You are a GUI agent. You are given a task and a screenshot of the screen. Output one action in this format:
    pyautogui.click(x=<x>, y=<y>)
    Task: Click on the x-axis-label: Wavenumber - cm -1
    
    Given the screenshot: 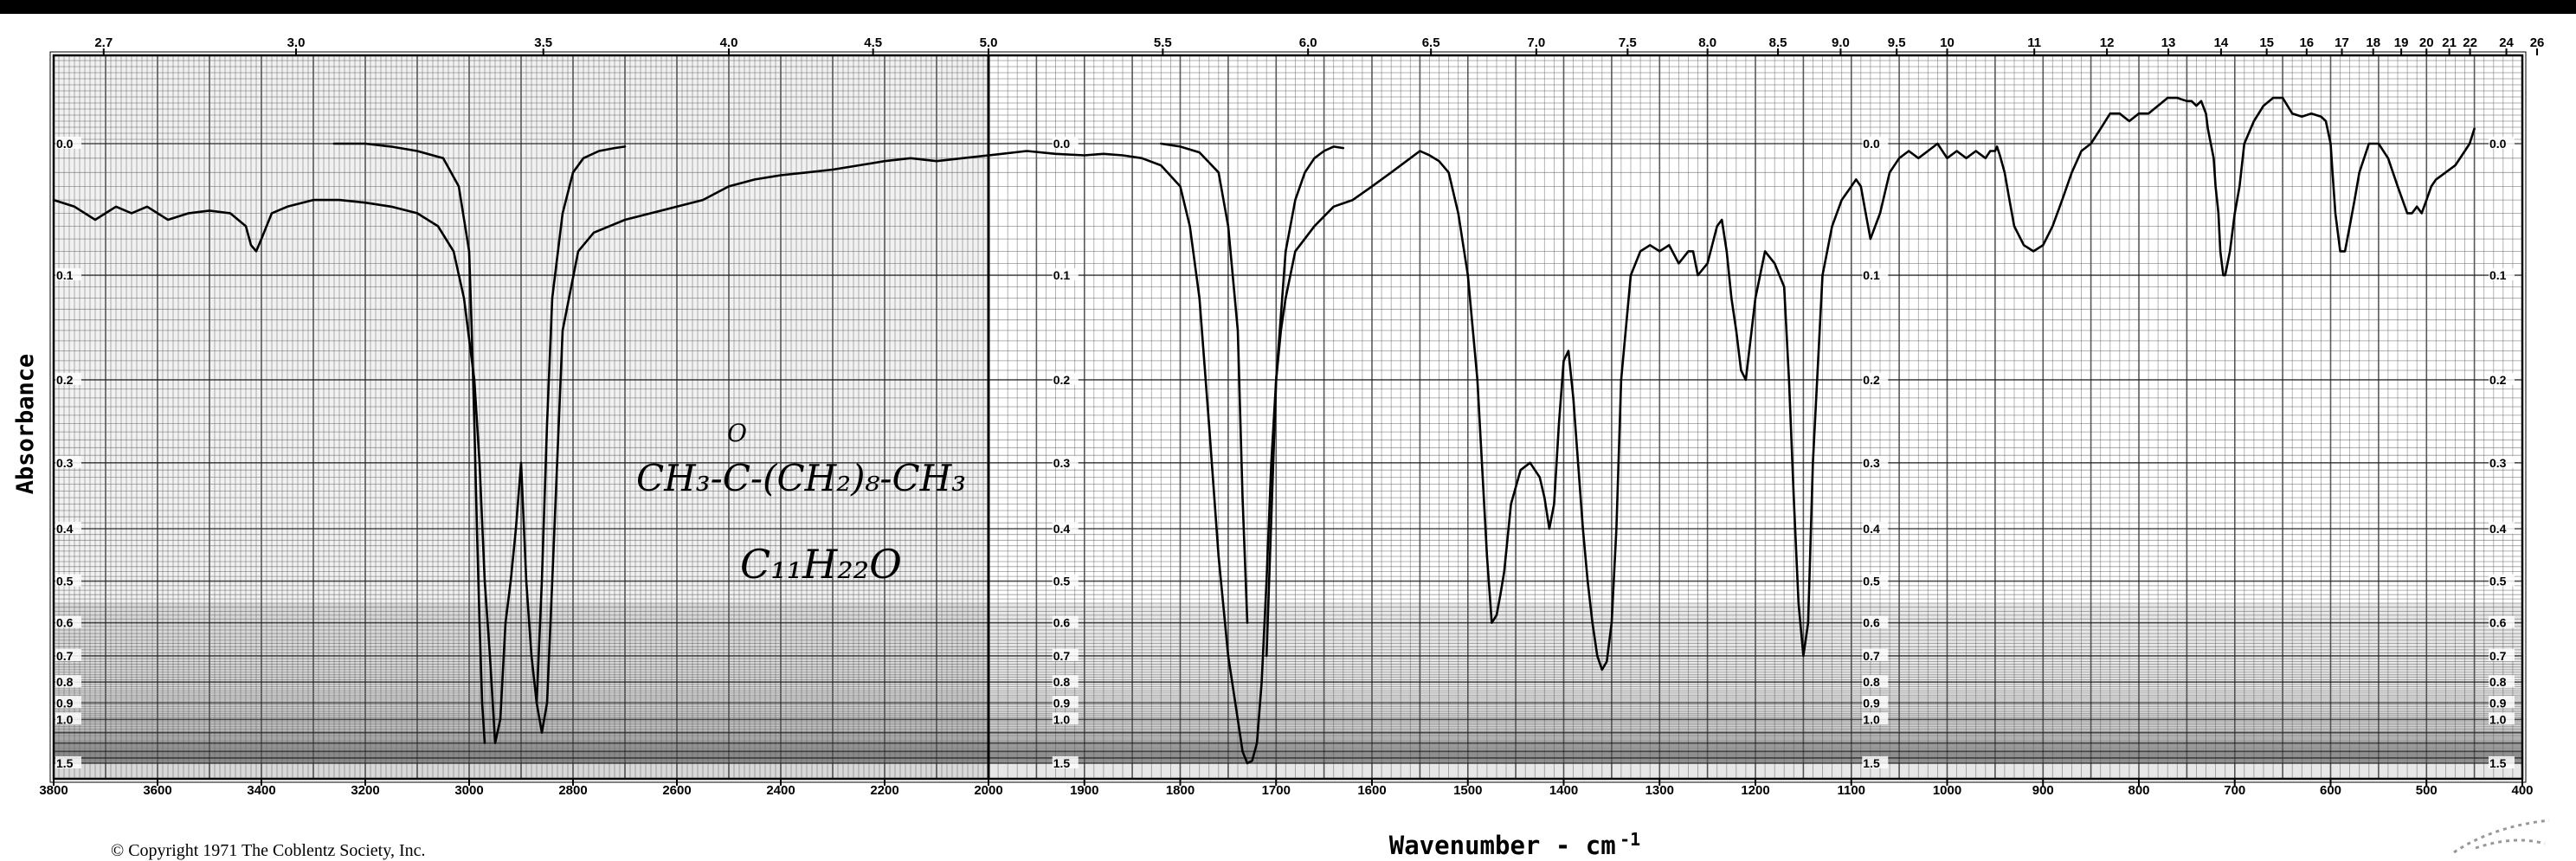 What is the action you would take?
    pyautogui.click(x=1514, y=844)
    